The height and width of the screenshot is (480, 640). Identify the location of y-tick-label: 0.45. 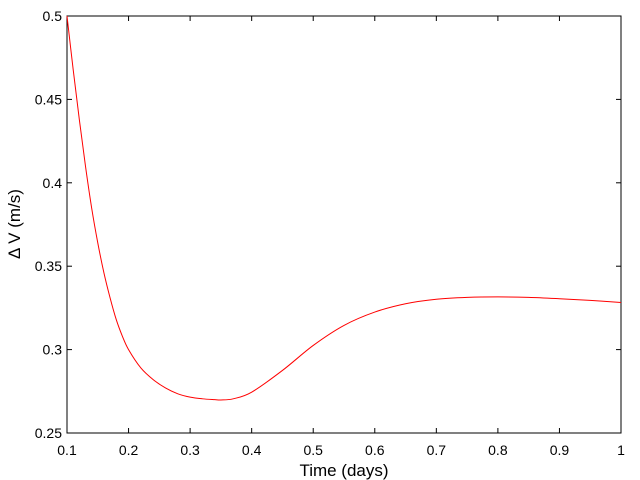
(48, 99).